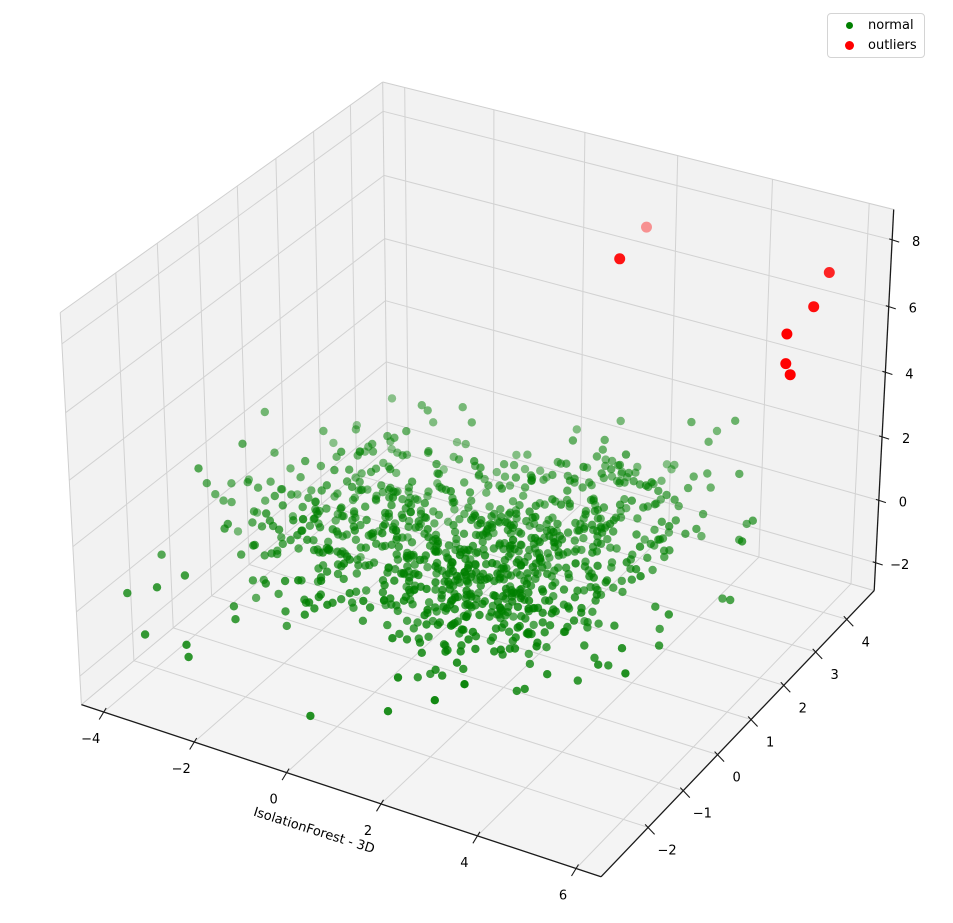  I want to click on y-tick-label: −2, so click(667, 850).